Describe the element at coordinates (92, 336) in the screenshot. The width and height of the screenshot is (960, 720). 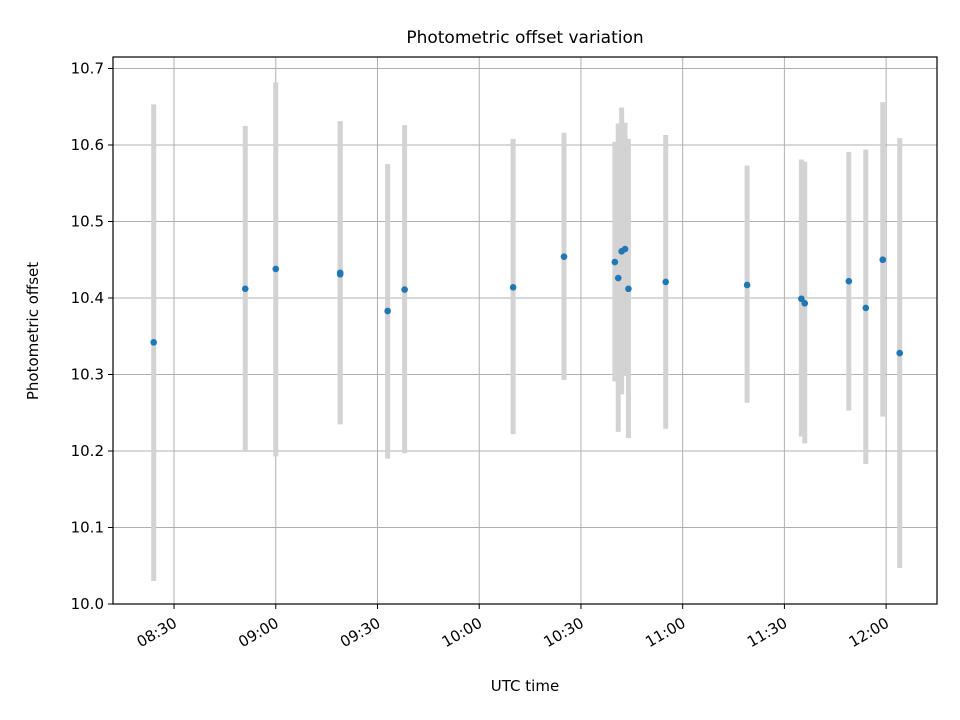
I see `y-axis: 10.0 10.1 10.2 10.3 10.4 10.5 10.6 10.7` at that location.